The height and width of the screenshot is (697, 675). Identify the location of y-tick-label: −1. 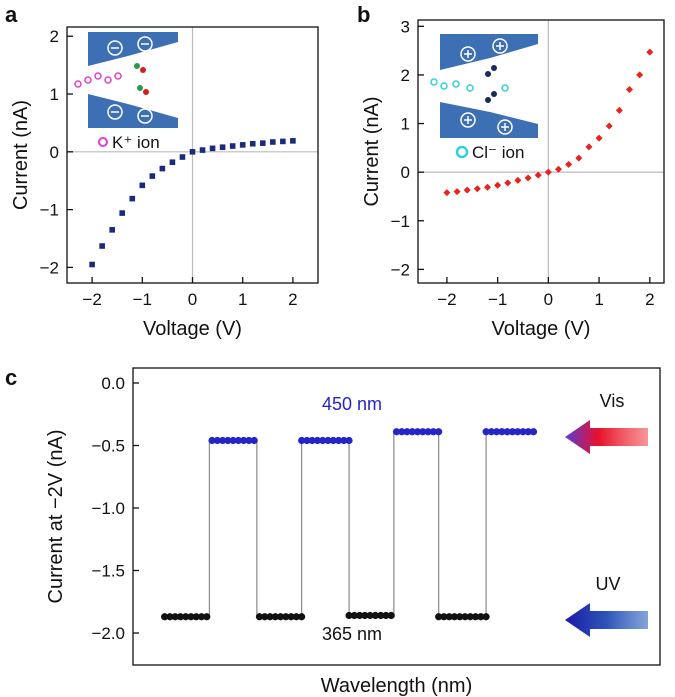
(49, 210).